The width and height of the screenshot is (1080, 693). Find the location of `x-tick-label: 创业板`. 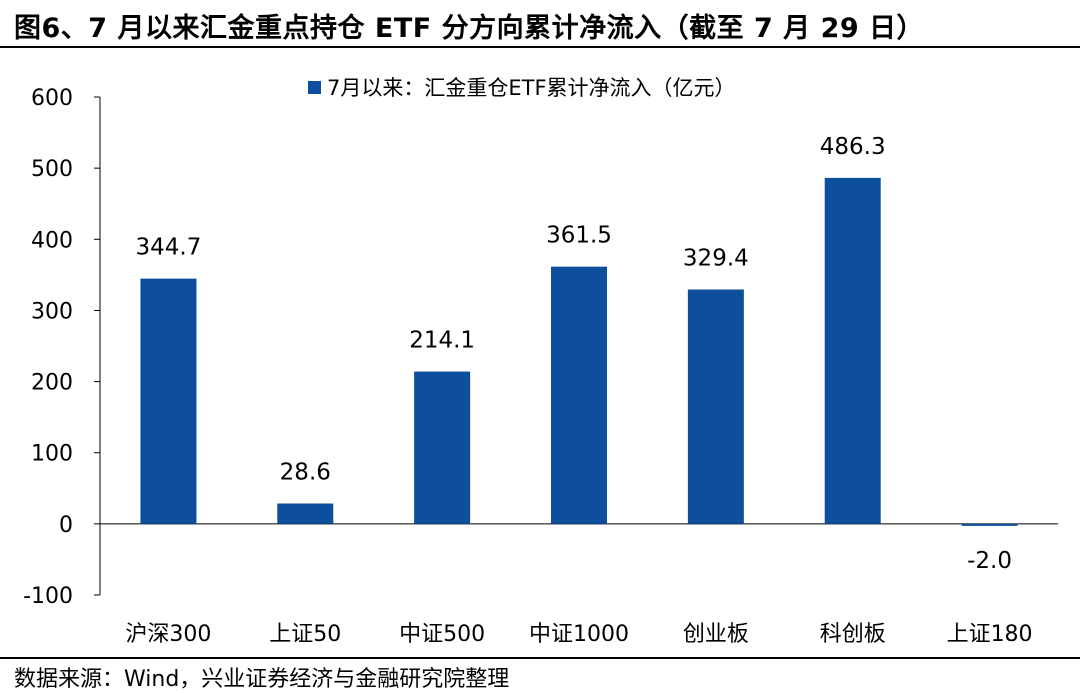

x-tick-label: 创业板 is located at coordinates (716, 634).